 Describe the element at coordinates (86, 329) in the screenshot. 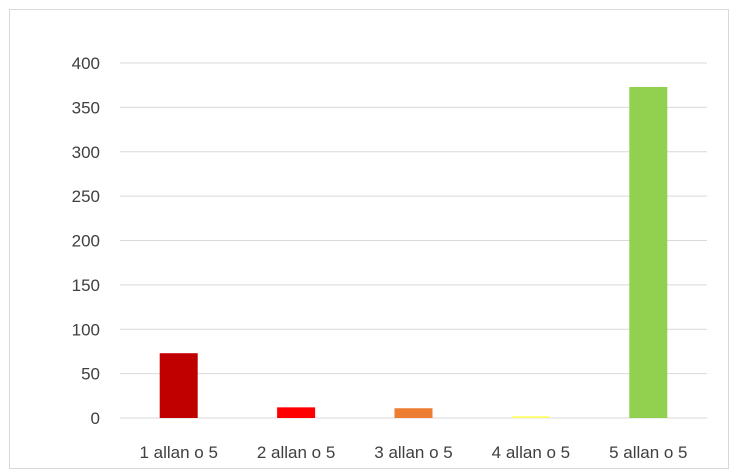

I see `y-tick-label: 100` at that location.